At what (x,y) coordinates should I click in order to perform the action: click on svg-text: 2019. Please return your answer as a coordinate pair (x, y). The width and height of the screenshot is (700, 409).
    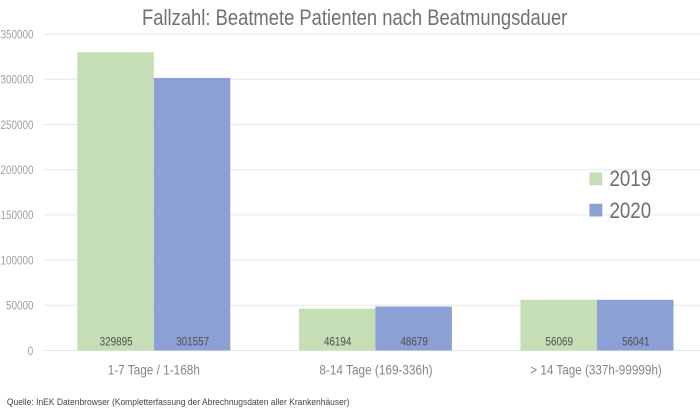
    Looking at the image, I should click on (631, 178).